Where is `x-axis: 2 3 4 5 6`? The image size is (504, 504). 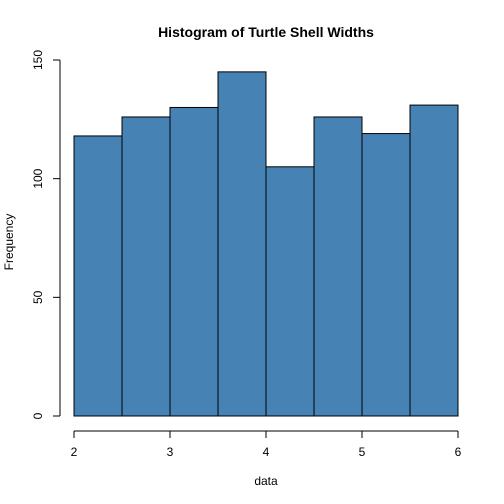
x-axis: 2 3 4 5 6 is located at coordinates (266, 444).